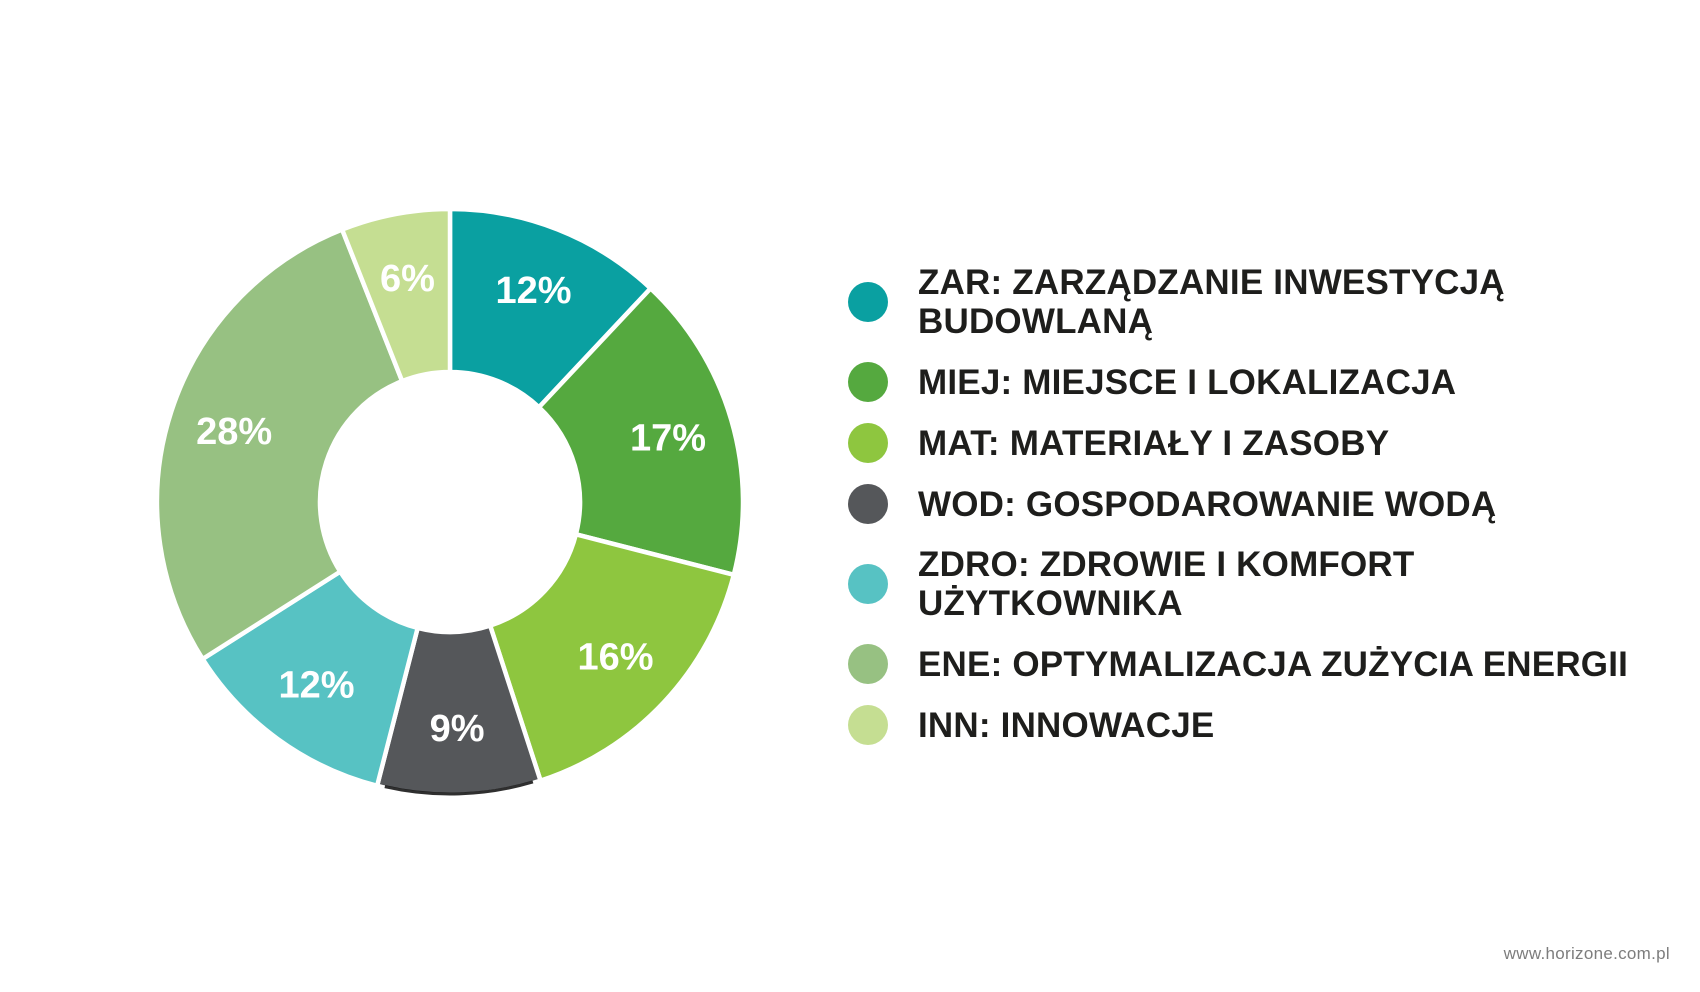 The image size is (1700, 992). I want to click on slice-percent-label-inn: 6%, so click(407, 279).